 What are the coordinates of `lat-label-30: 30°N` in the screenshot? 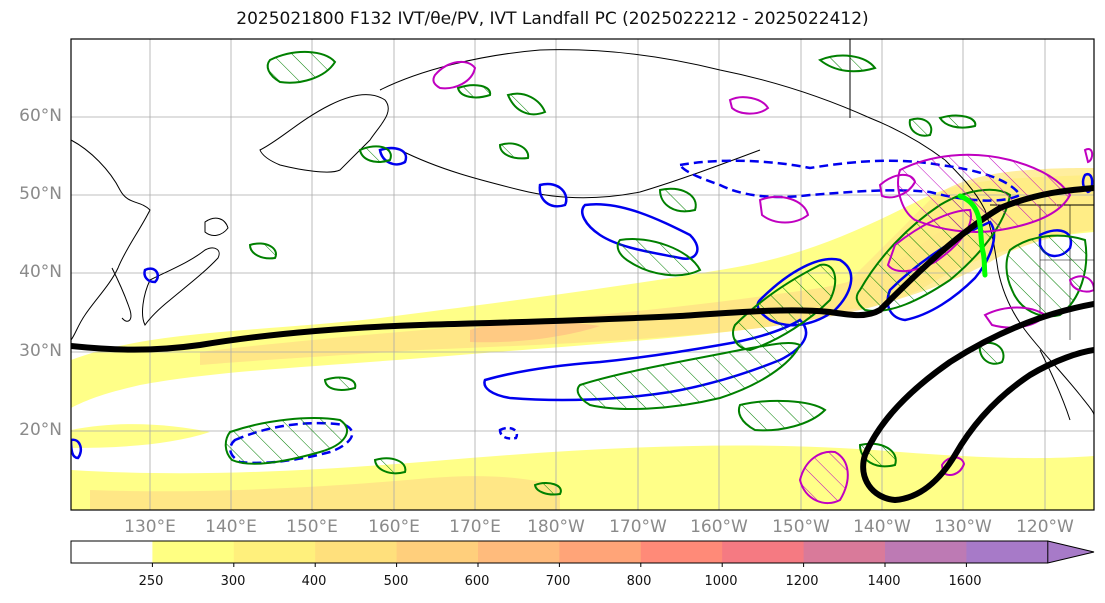 It's located at (40, 351).